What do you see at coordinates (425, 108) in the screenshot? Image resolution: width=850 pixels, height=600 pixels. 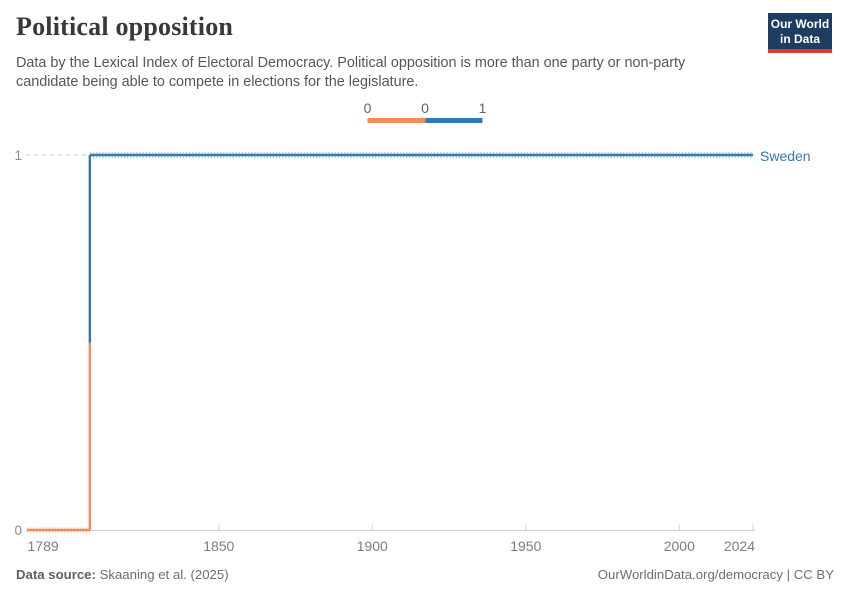 I see `legend-edge-label-1: 0` at bounding box center [425, 108].